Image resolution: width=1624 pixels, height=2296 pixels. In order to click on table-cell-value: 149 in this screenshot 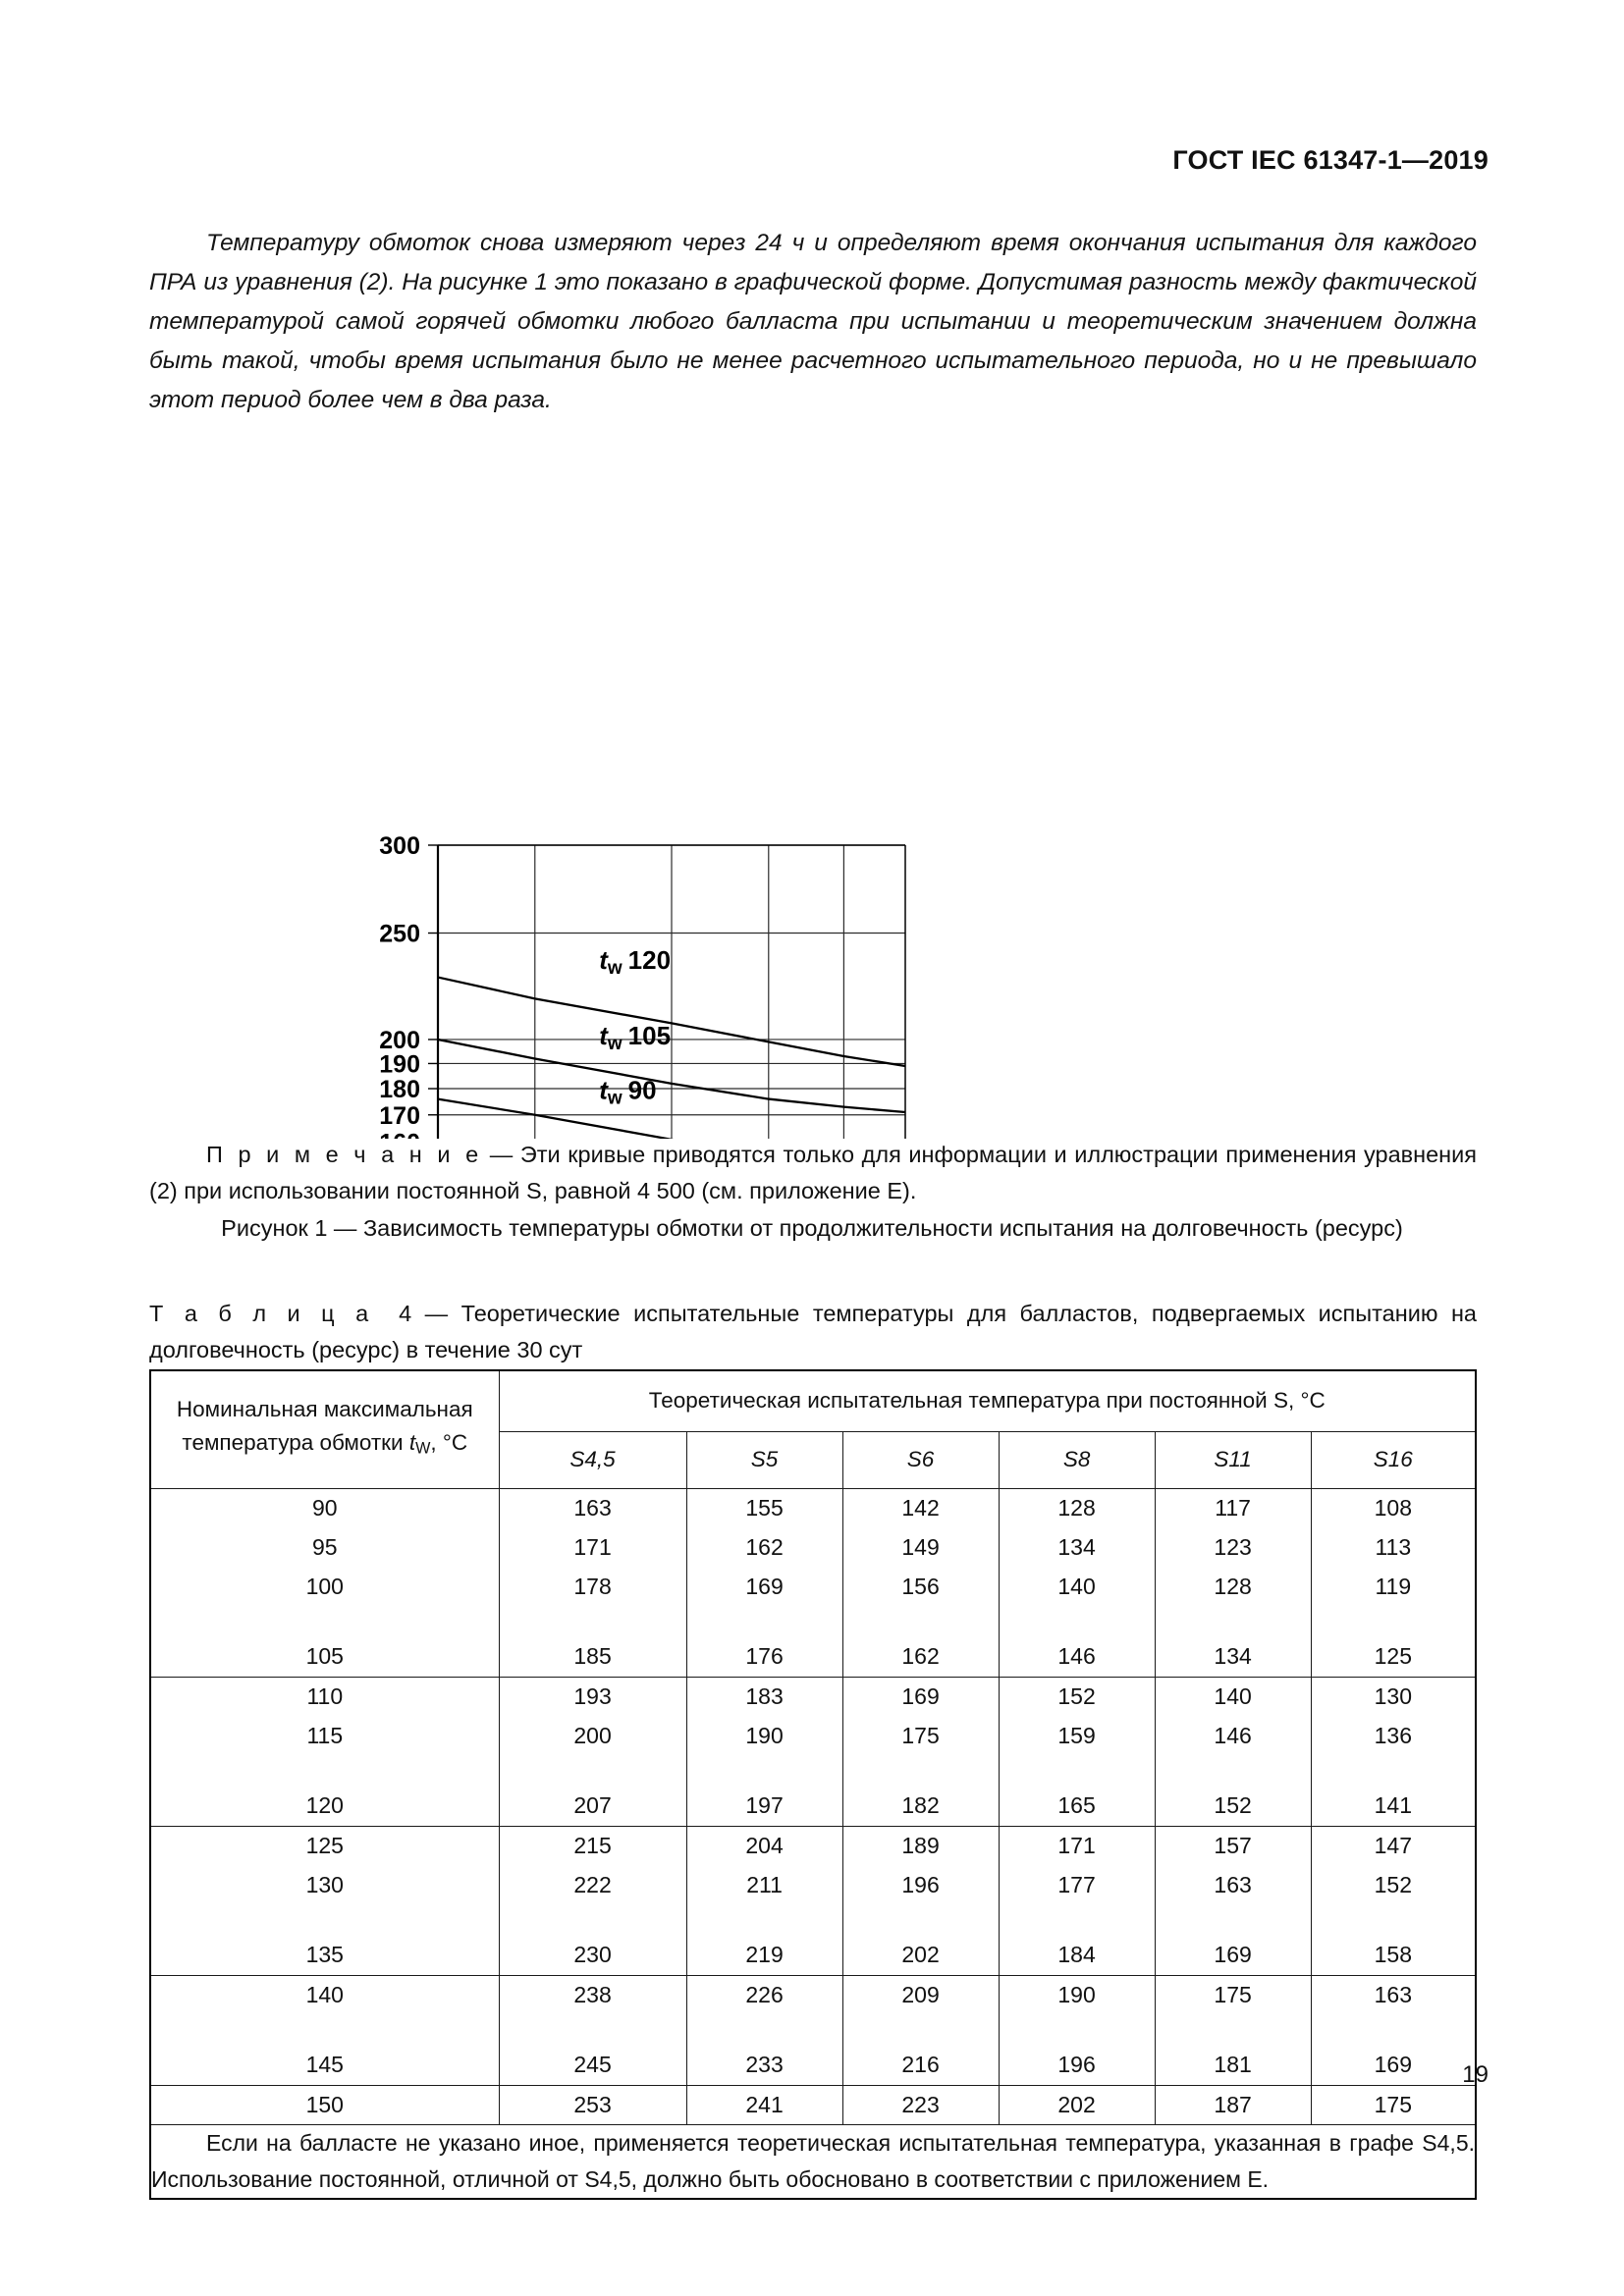, I will do `click(920, 1547)`.